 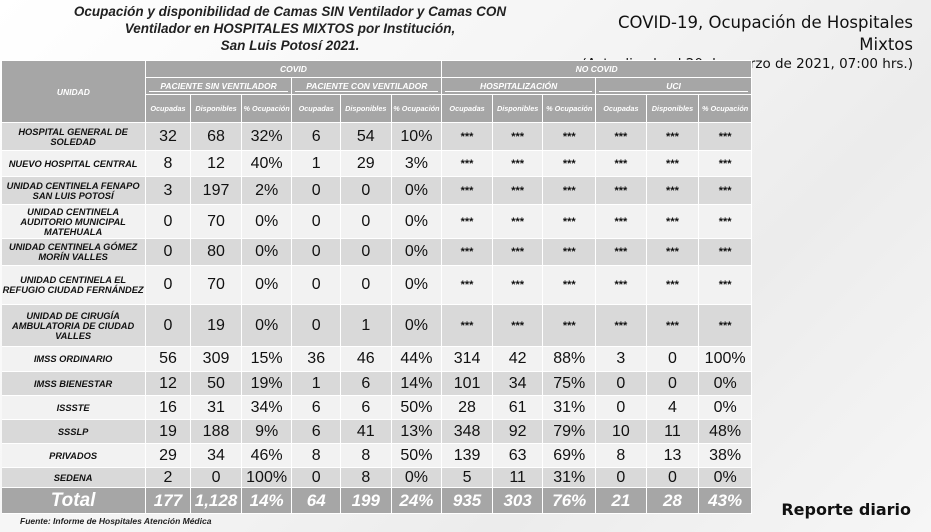 I want to click on total-value-cell: 177, so click(x=168, y=500).